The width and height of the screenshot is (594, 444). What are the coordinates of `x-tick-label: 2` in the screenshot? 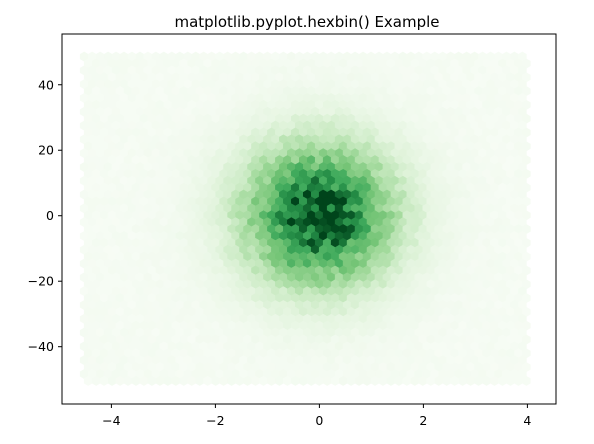 It's located at (423, 420).